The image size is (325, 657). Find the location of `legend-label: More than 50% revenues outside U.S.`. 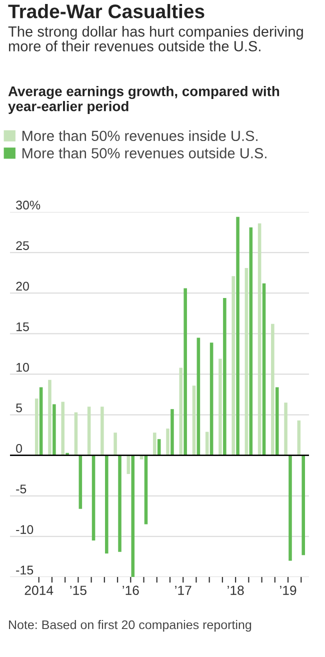

legend-label: More than 50% revenues outside U.S. is located at coordinates (144, 153).